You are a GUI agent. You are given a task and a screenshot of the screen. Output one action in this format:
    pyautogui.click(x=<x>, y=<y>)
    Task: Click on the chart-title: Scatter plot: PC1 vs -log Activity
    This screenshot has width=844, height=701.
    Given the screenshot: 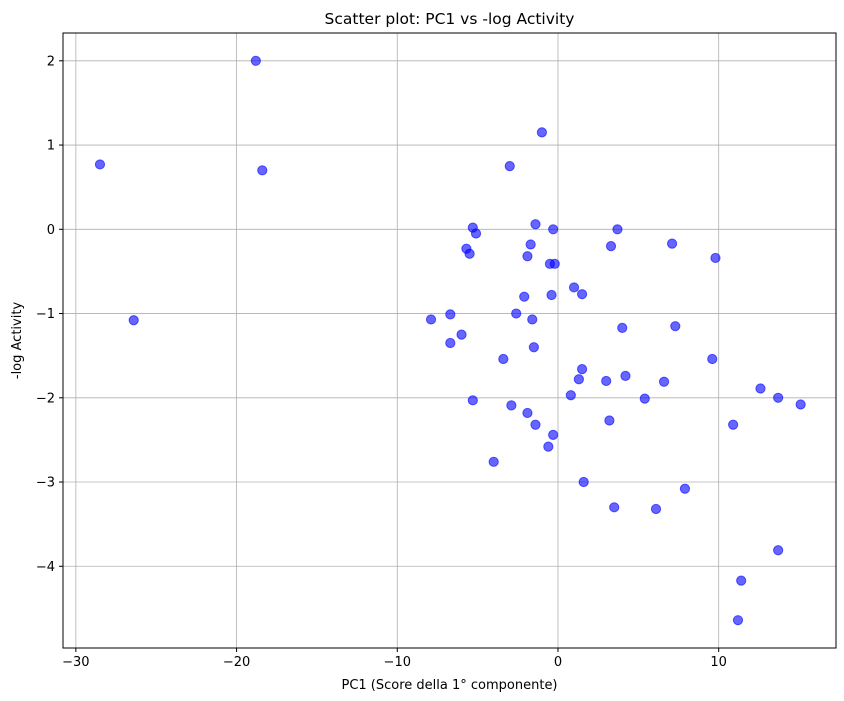 What is the action you would take?
    pyautogui.click(x=450, y=19)
    